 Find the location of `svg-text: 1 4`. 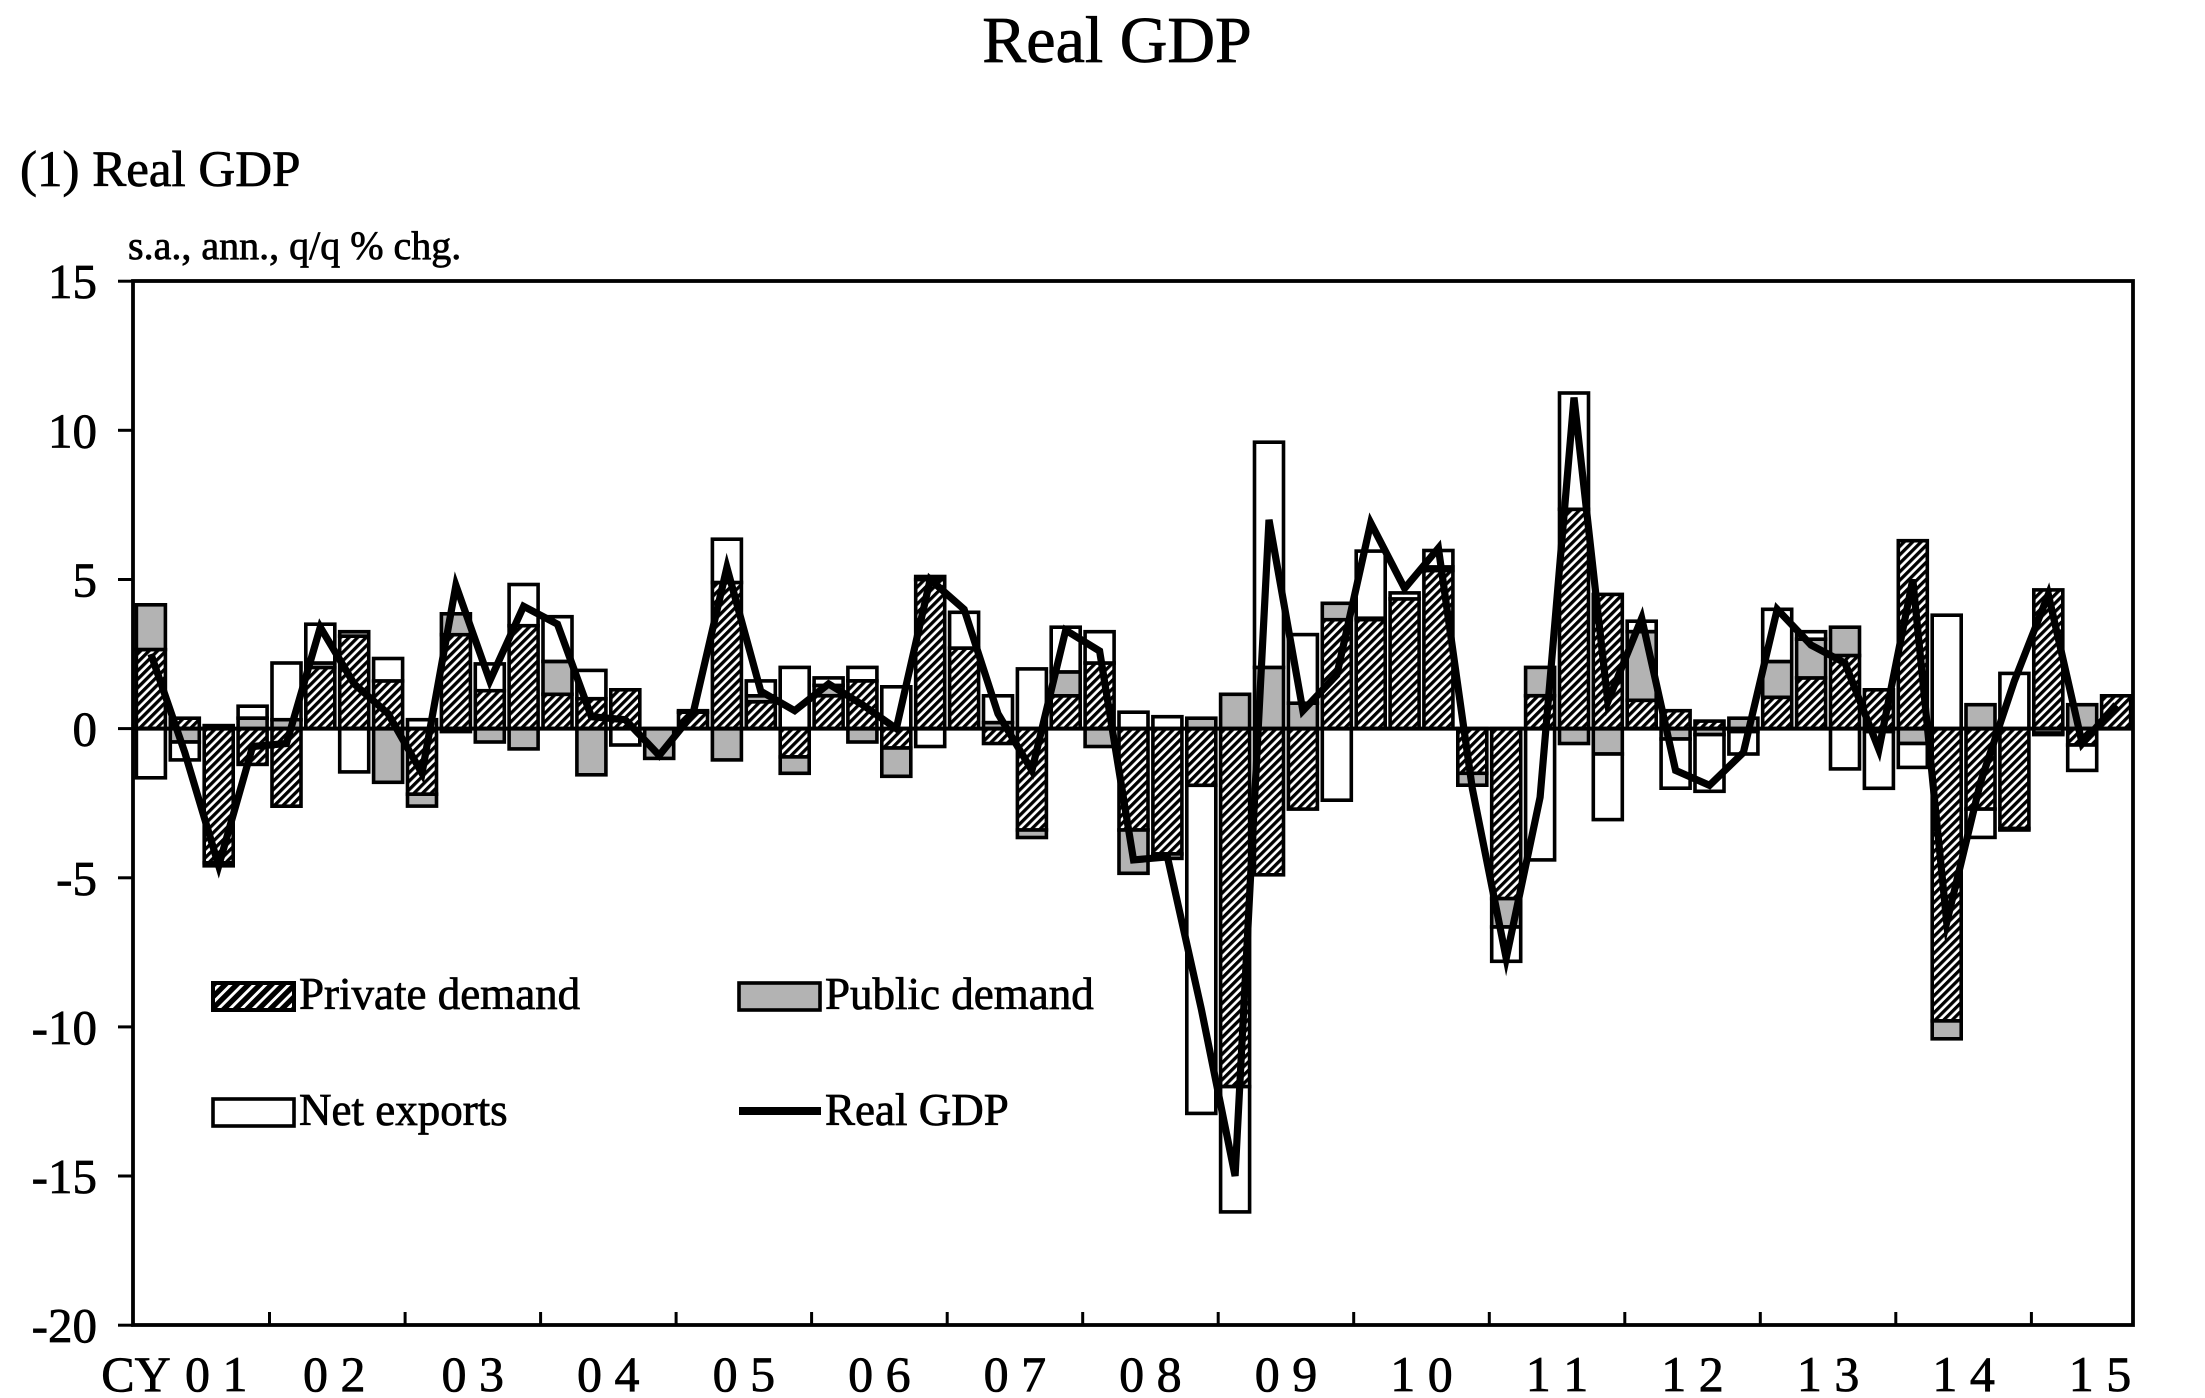

svg-text: 1 4 is located at coordinates (1963, 1369).